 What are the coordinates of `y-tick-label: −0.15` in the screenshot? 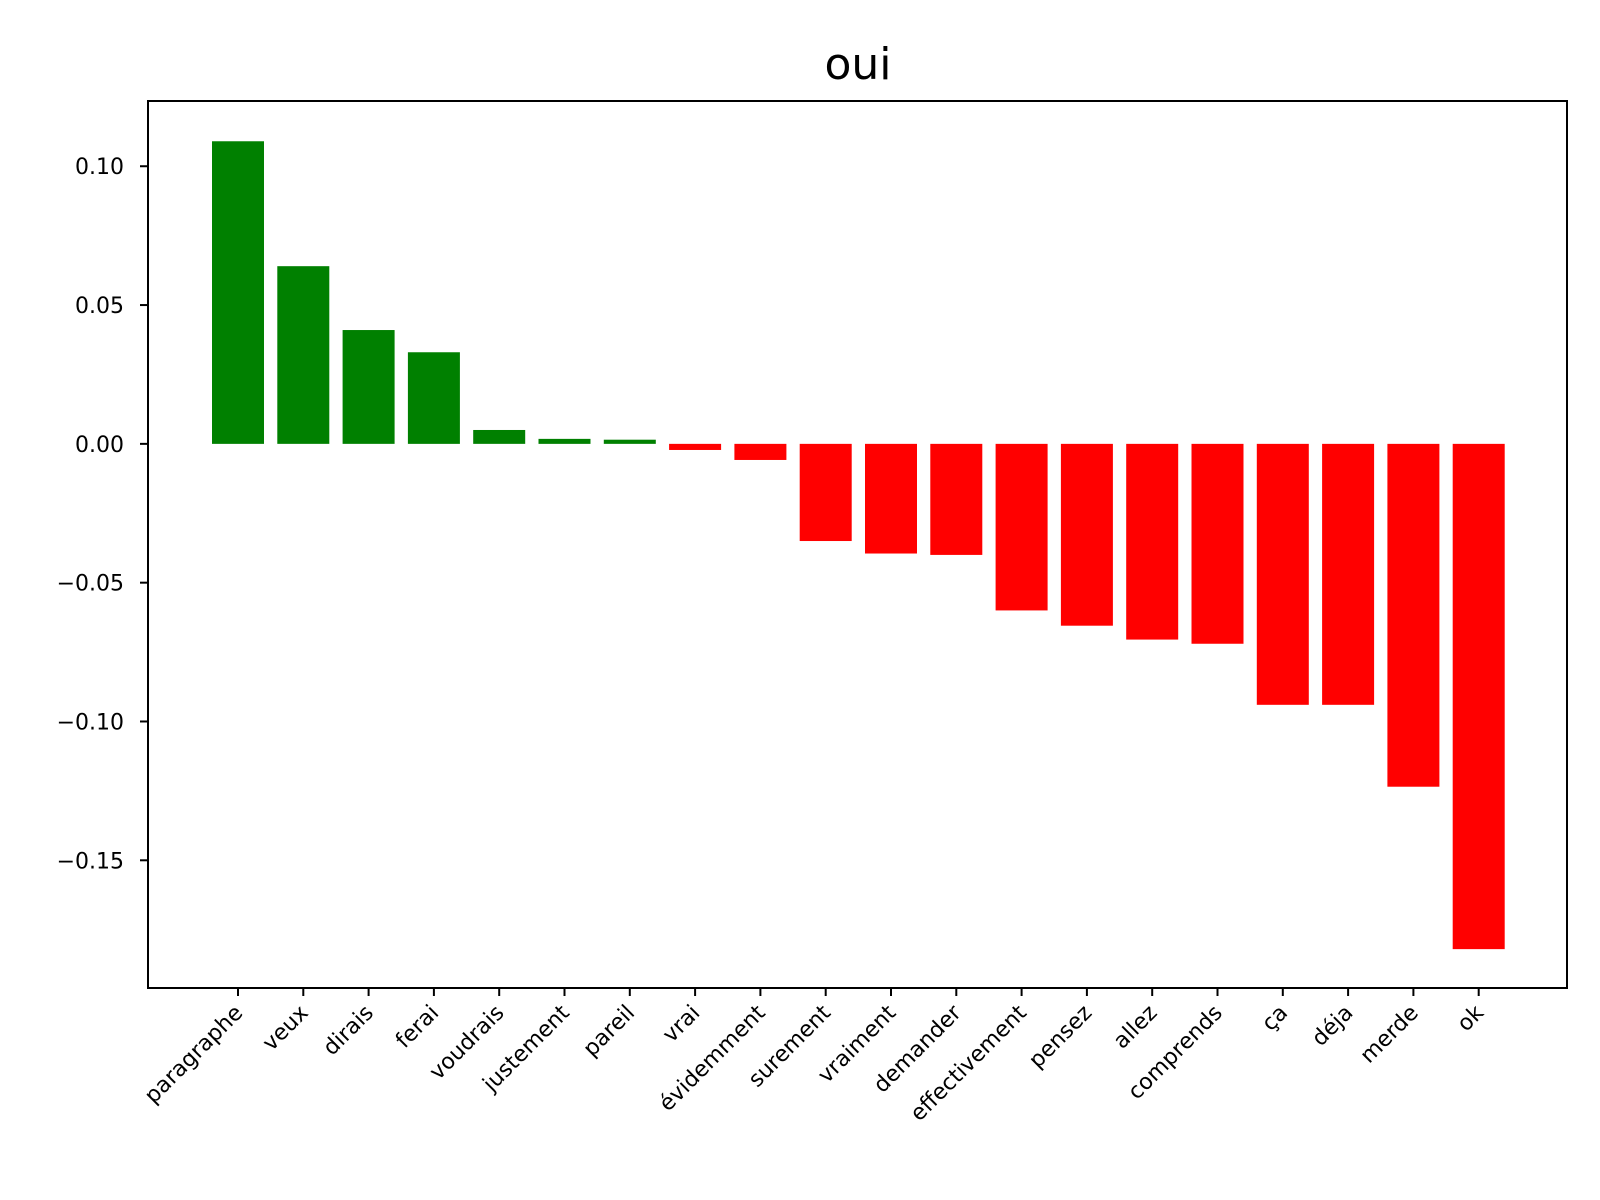 It's located at (90, 861).